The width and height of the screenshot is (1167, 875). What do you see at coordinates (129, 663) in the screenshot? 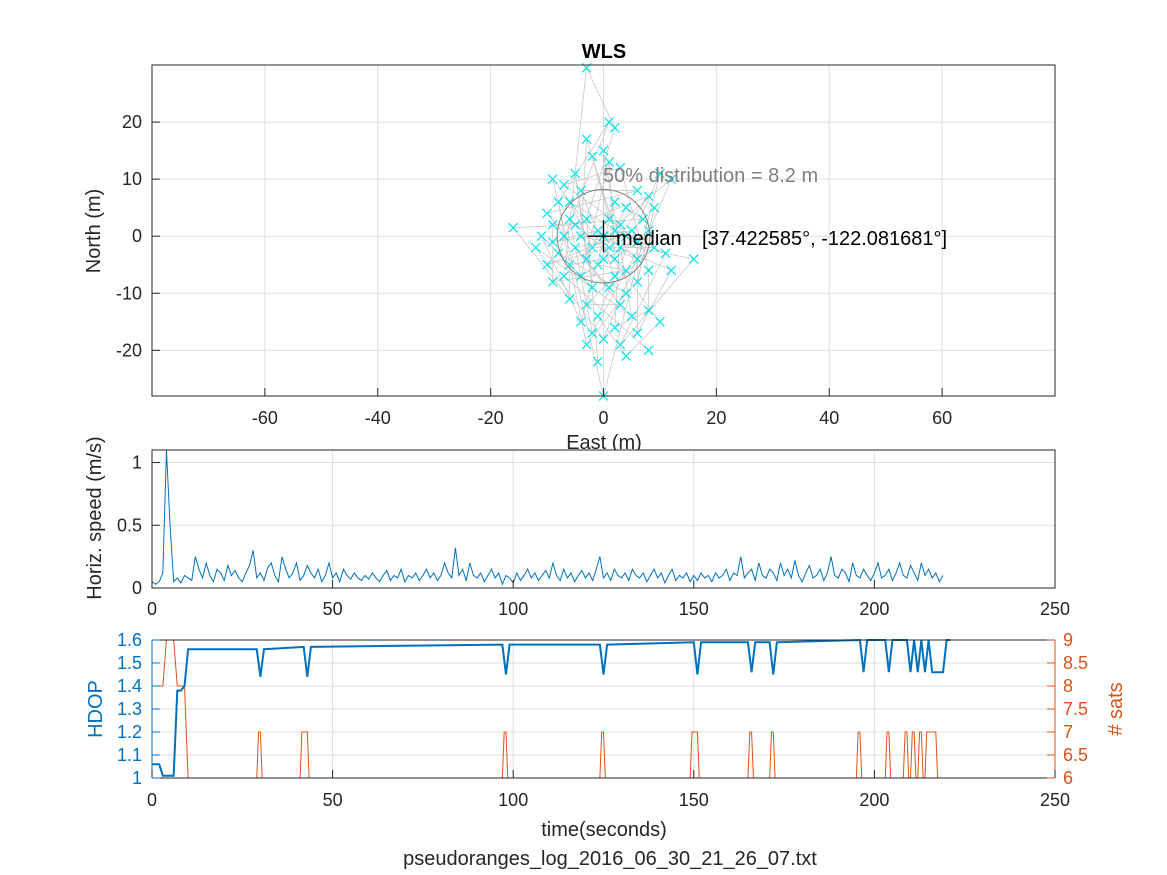
I see `hdop-y-tick-label: 1.5` at bounding box center [129, 663].